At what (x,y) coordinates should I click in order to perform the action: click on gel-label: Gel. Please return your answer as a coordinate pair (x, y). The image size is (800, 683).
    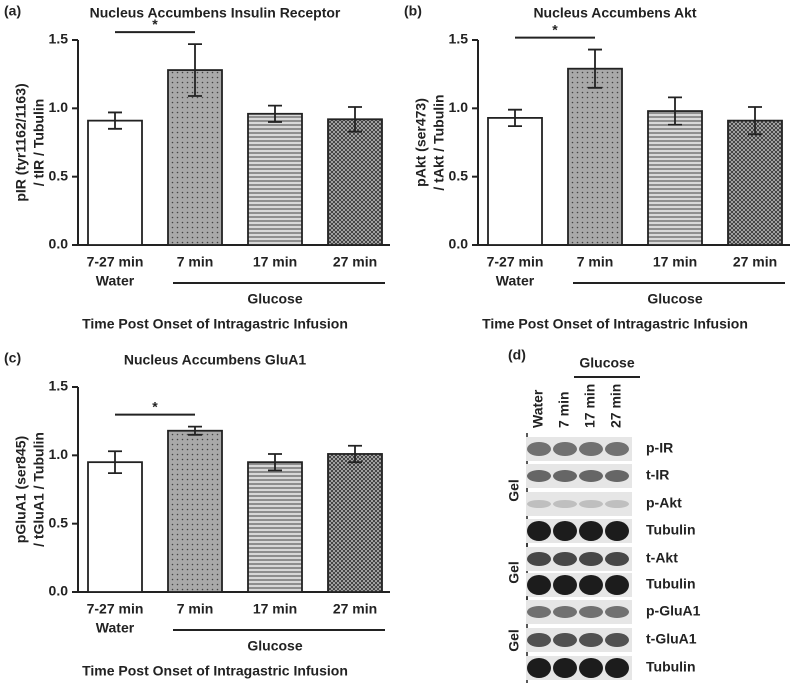
    Looking at the image, I should click on (514, 572).